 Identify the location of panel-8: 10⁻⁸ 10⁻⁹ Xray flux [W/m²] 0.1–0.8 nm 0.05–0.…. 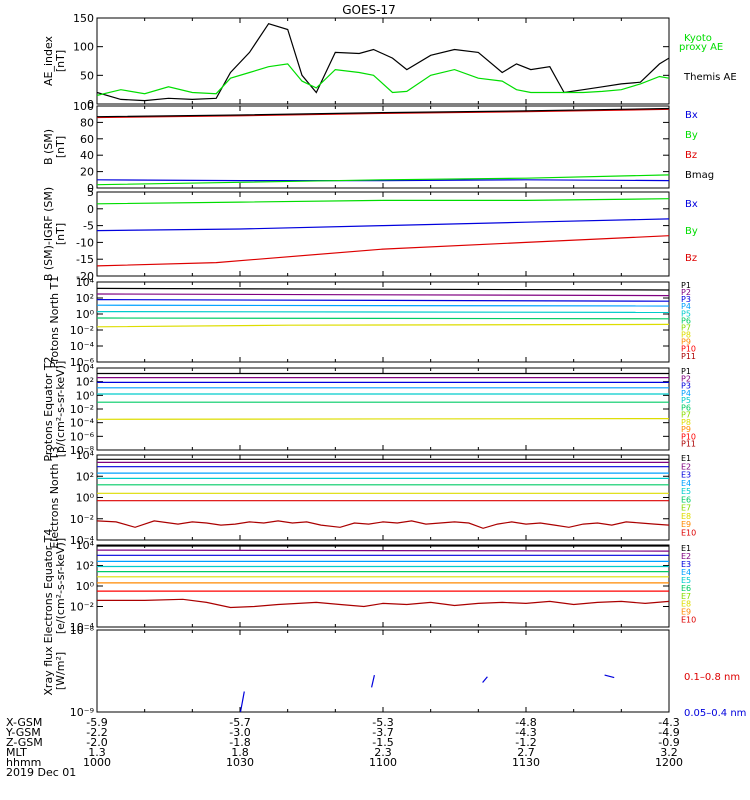
(394, 671).